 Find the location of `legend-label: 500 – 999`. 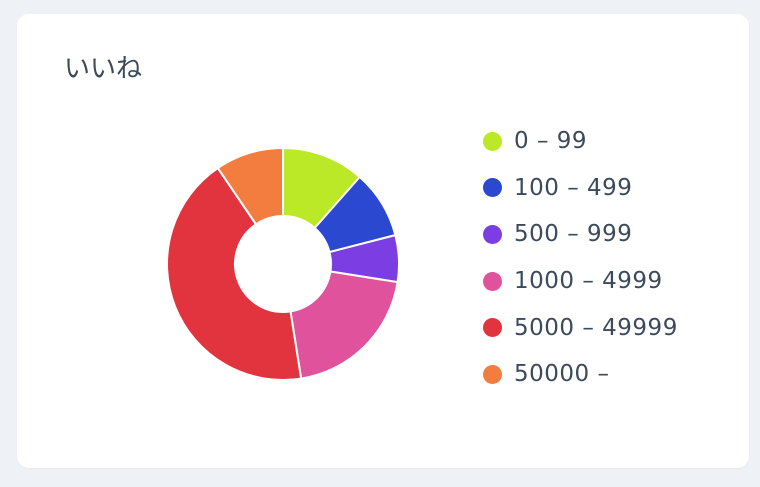

legend-label: 500 – 999 is located at coordinates (573, 234).